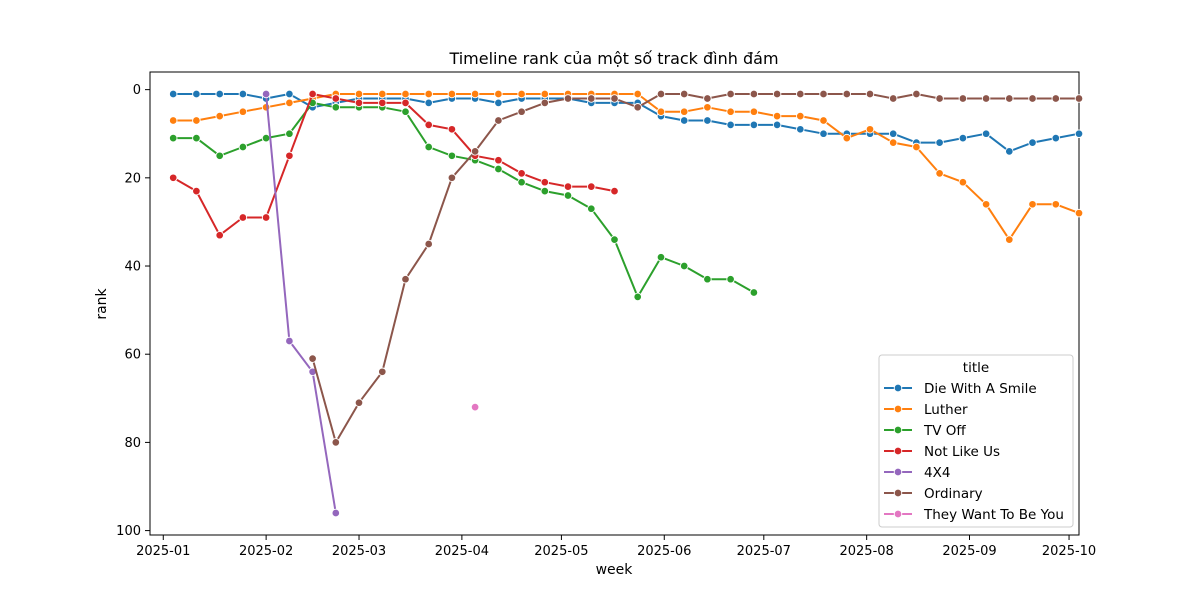  I want to click on y-tick-label: 40, so click(132, 267).